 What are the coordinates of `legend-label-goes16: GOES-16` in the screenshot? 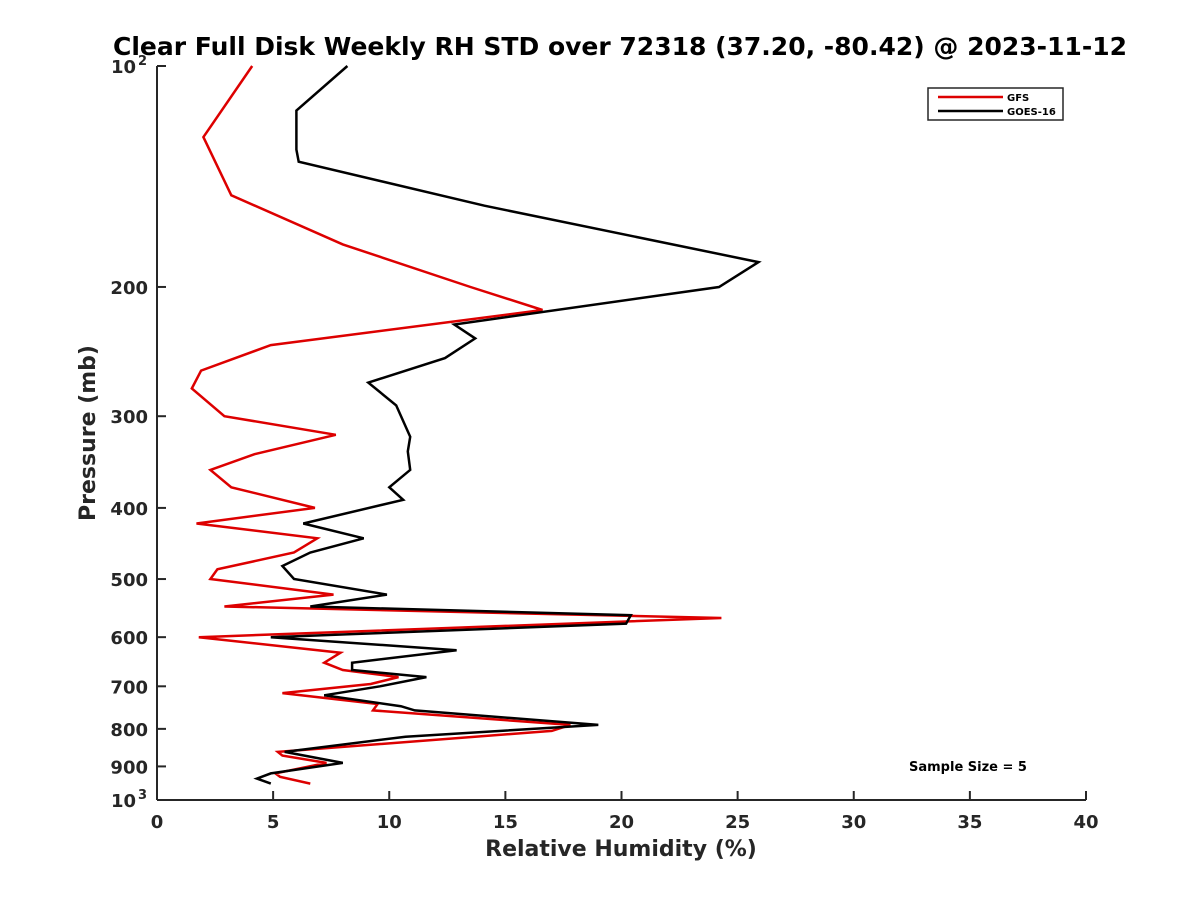 It's located at (1031, 112).